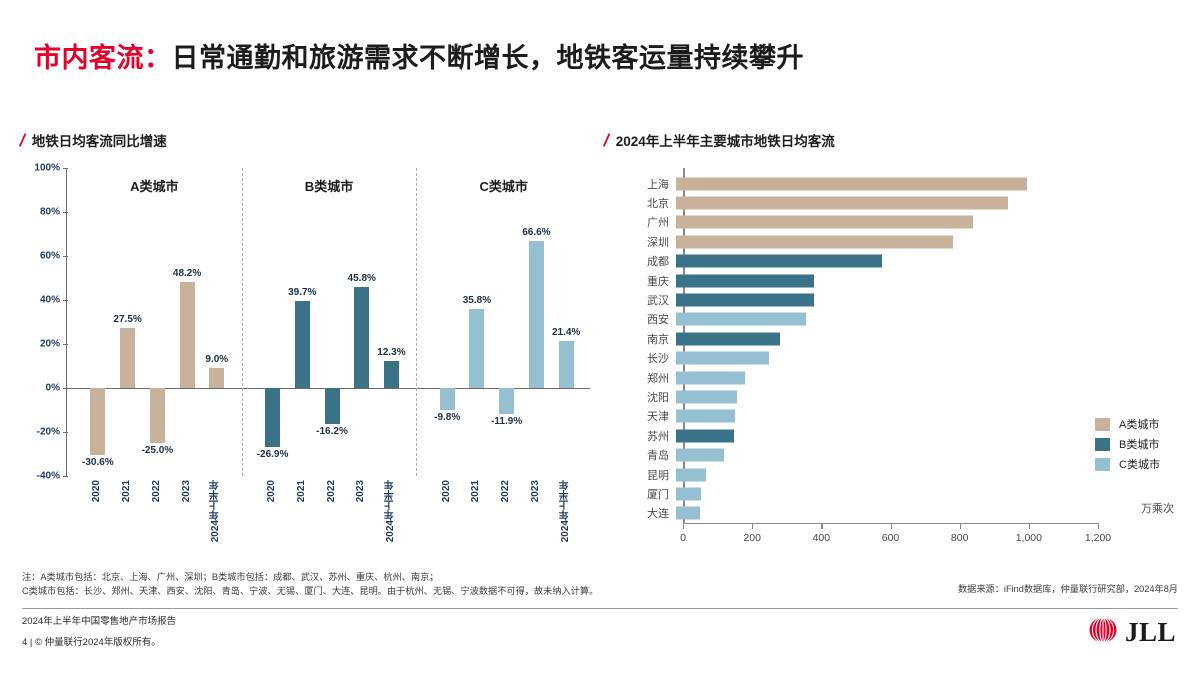 This screenshot has height=675, width=1200. What do you see at coordinates (959, 538) in the screenshot?
I see `right-chart-x-tick-label: 800` at bounding box center [959, 538].